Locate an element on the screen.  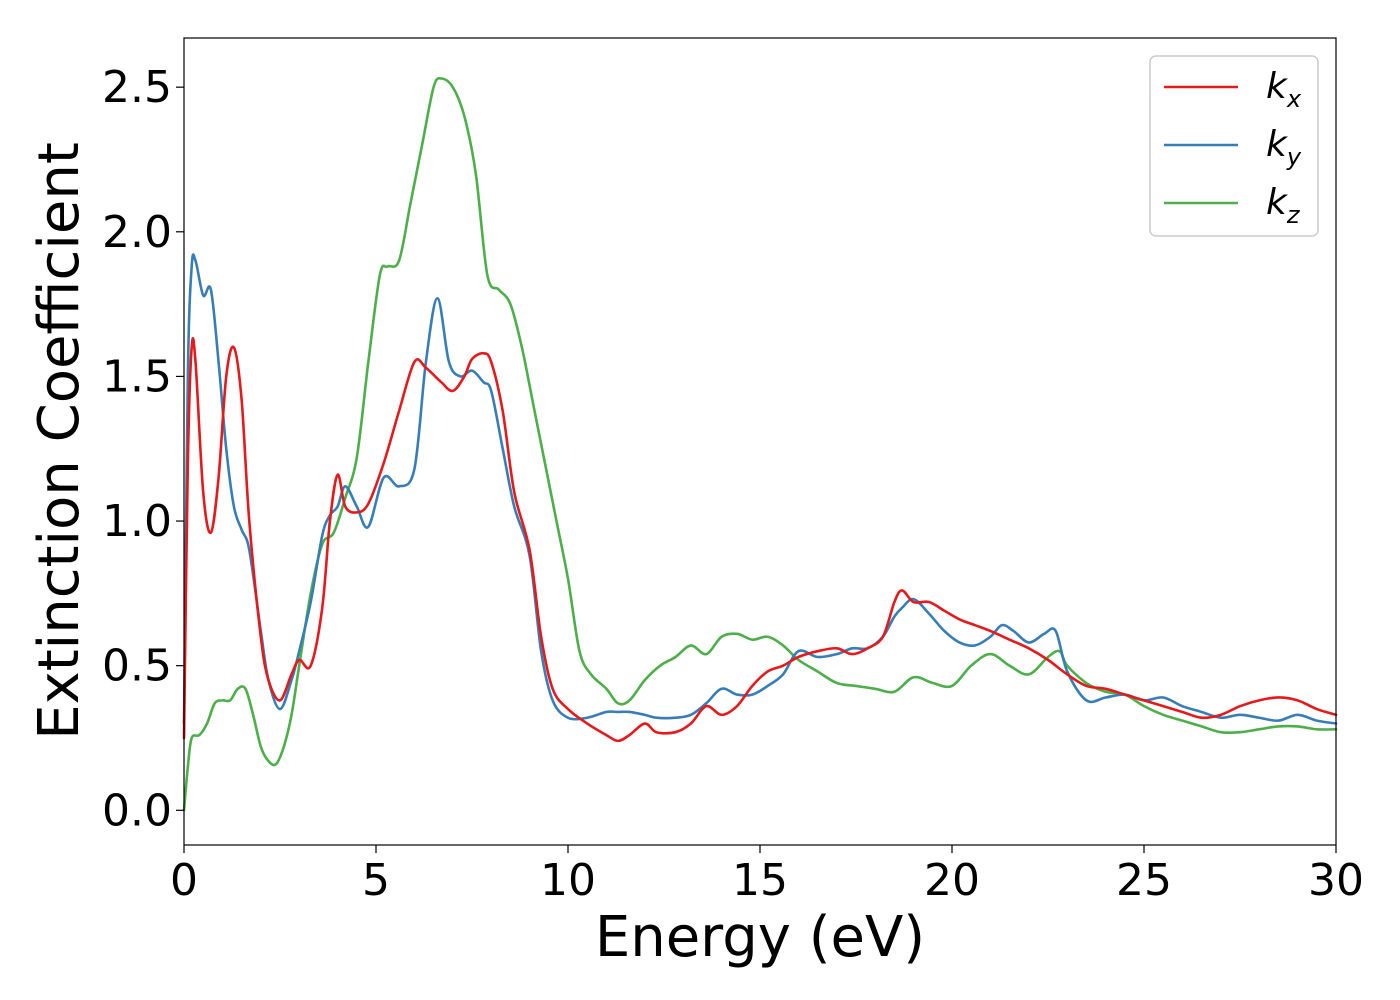
x-tick-label: 30 is located at coordinates (1336, 880).